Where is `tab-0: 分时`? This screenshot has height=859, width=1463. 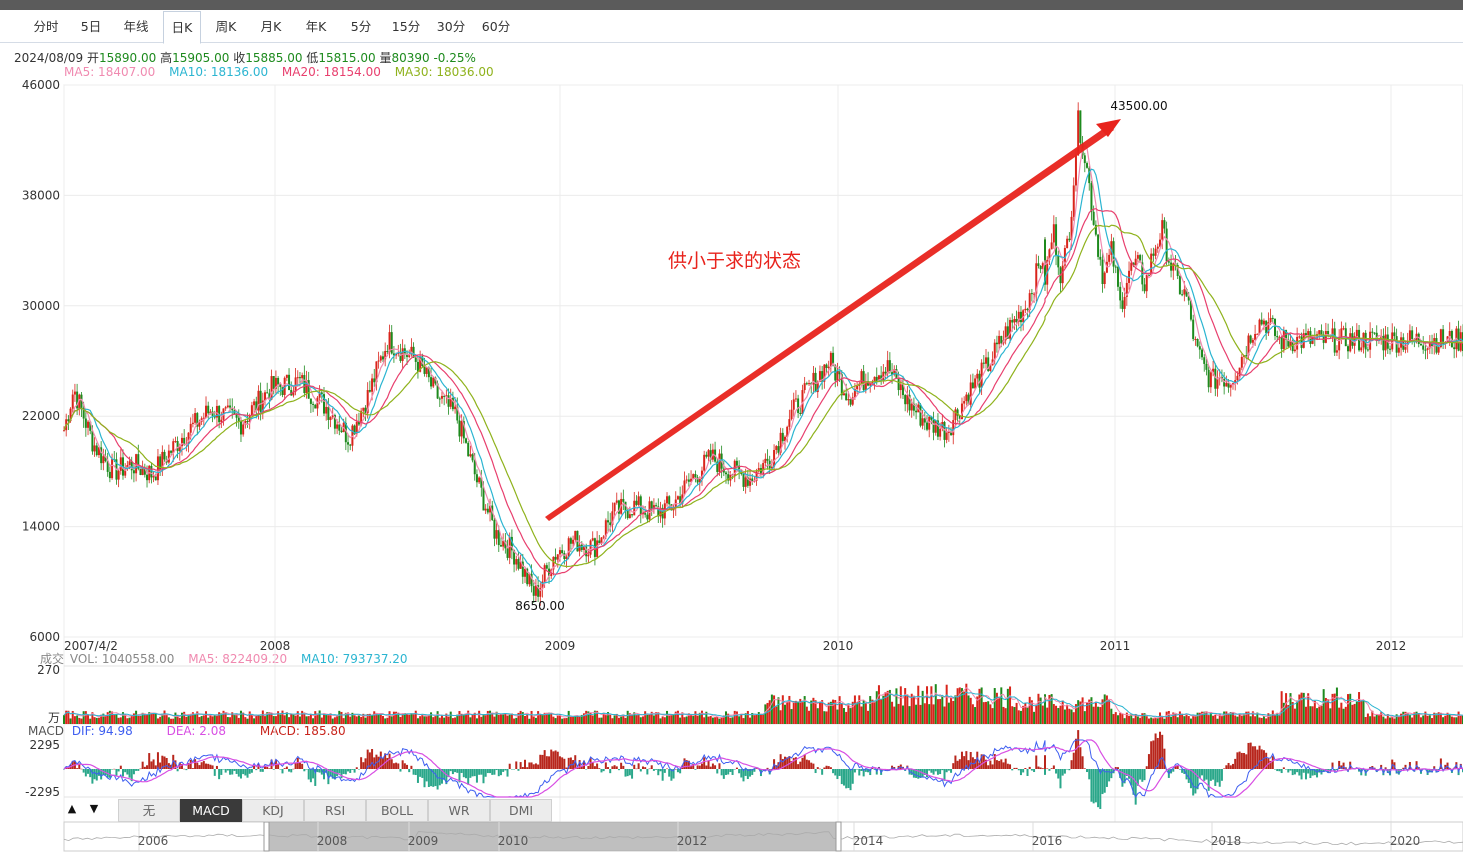 tab-0: 分时 is located at coordinates (46, 26).